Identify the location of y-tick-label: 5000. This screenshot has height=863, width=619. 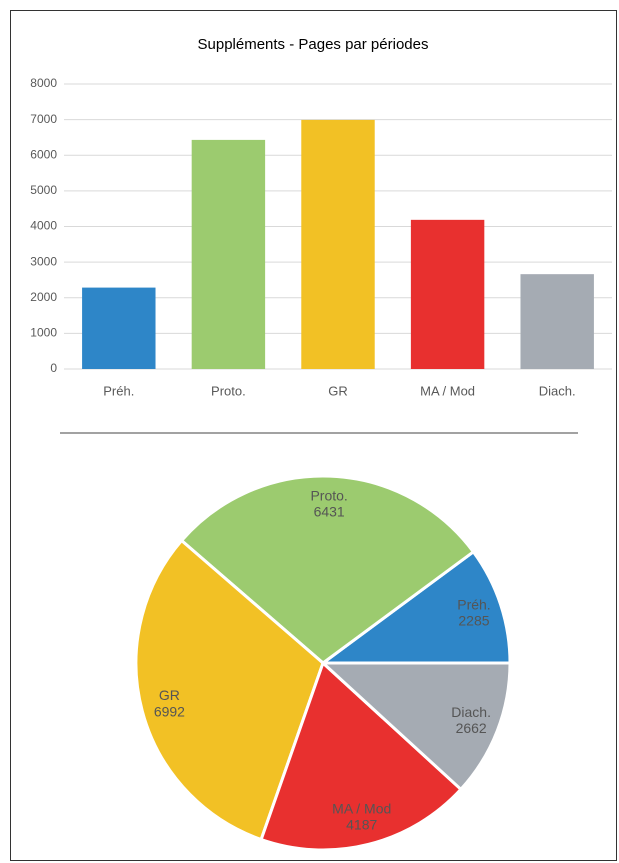
(43, 190).